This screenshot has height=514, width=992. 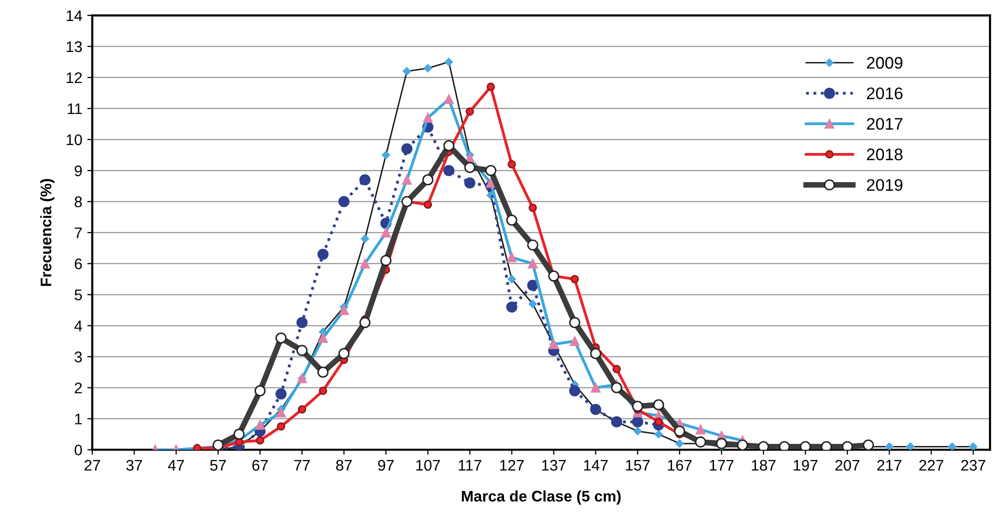 What do you see at coordinates (74, 46) in the screenshot?
I see `y-tick-label: 13` at bounding box center [74, 46].